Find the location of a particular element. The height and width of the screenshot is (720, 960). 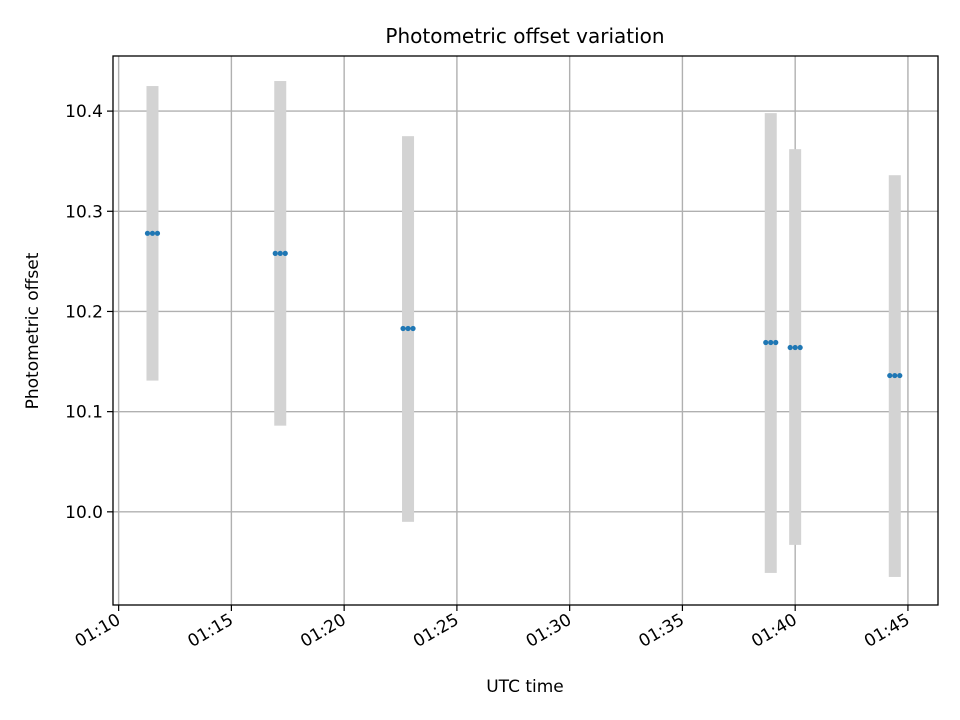

x-axis-ticks: 01:10 01:15 01:20 01:25 01:30 01:35 01:40 01:45 is located at coordinates (492, 628).